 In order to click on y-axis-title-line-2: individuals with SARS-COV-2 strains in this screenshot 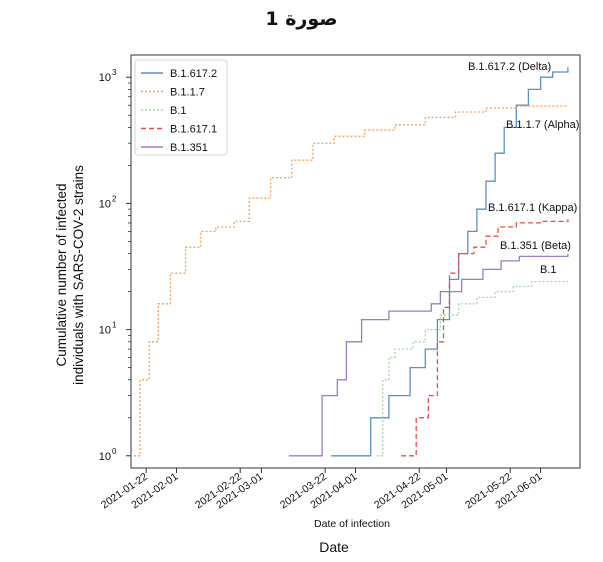, I will do `click(78, 275)`.